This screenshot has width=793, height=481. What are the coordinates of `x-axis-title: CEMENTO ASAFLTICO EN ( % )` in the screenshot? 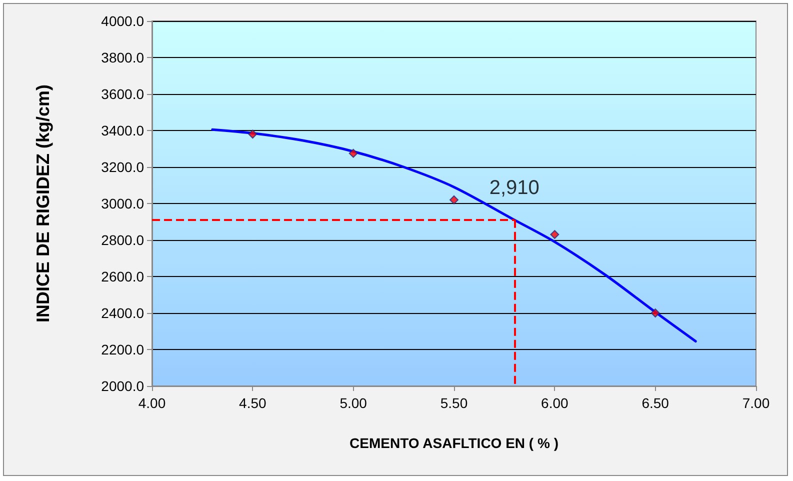 It's located at (454, 443).